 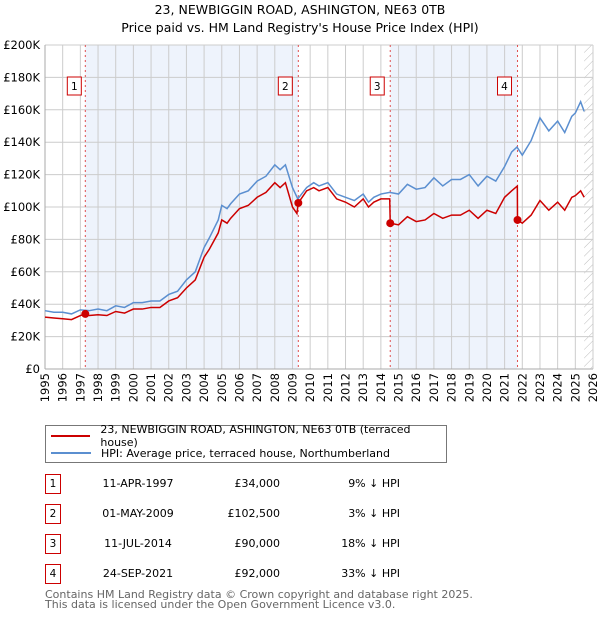 I want to click on sale-row: 3 11-JUL-2014 £90,000 18% ↓ HPI, so click(x=245, y=544).